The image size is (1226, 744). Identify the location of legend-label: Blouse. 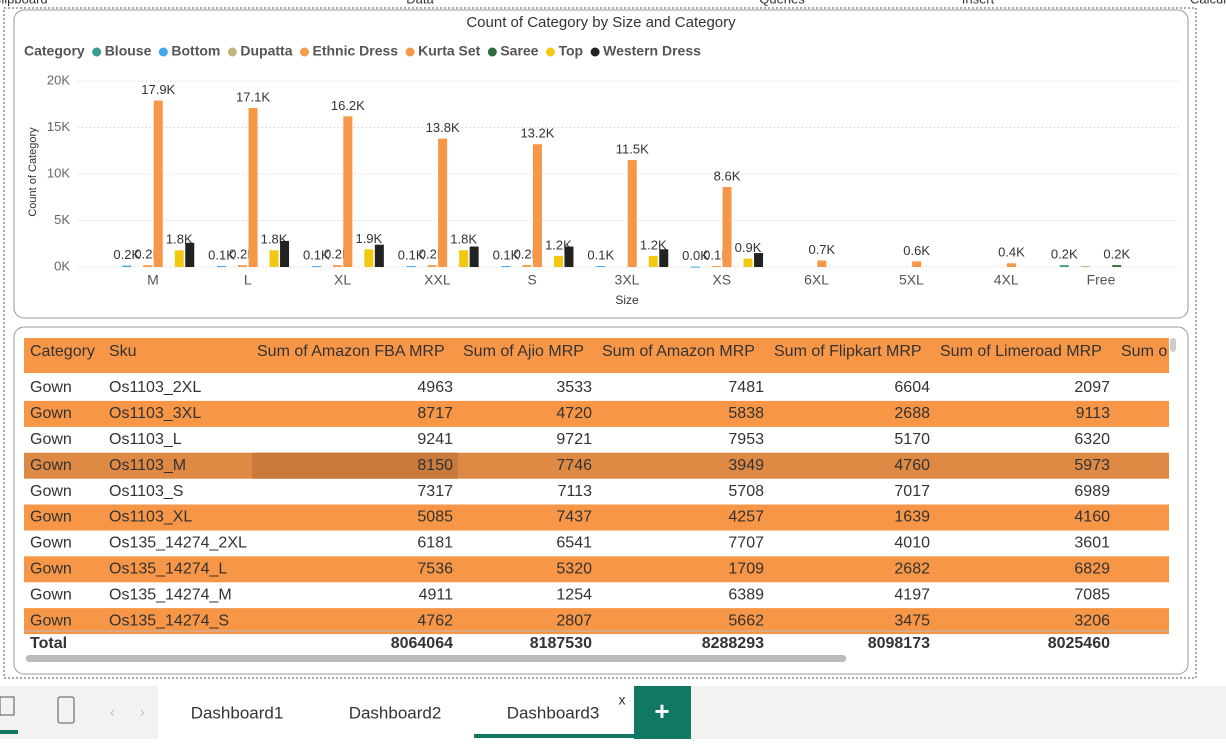
(128, 51).